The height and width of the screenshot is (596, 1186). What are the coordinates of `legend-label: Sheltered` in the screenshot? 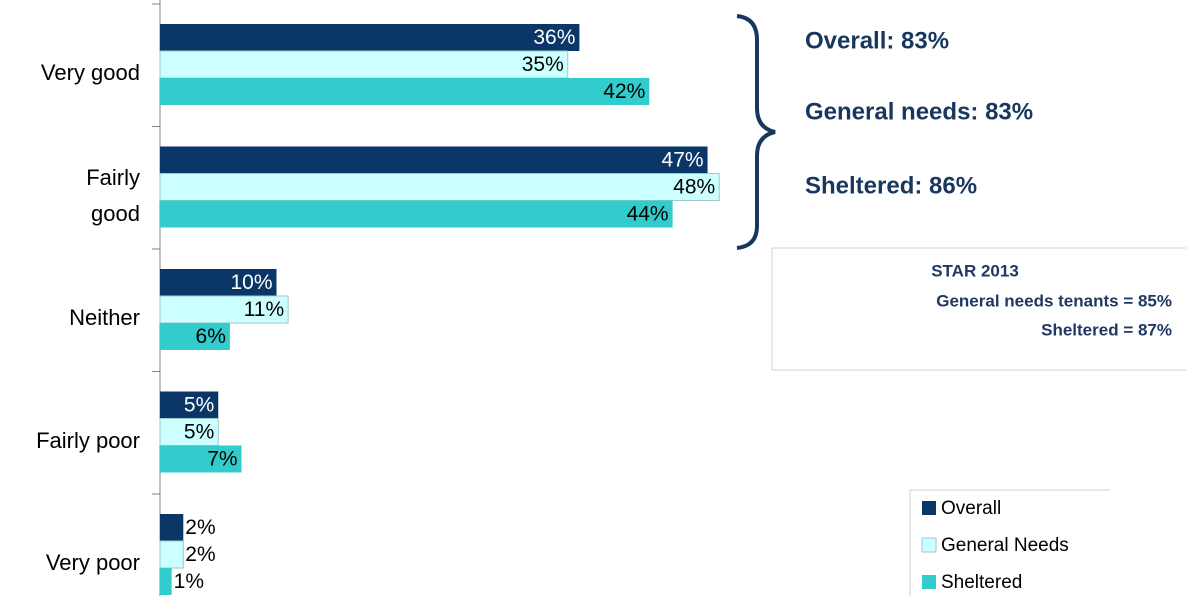 It's located at (981, 582).